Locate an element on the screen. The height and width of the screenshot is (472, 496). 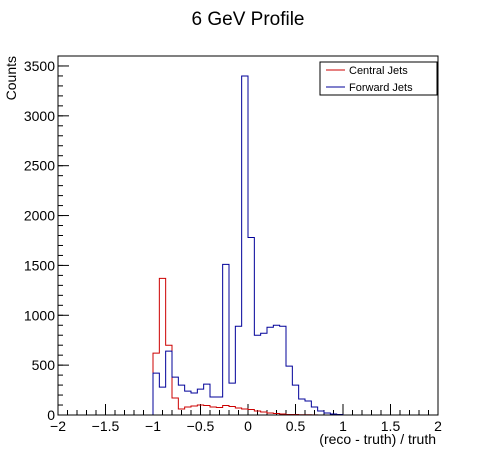
y-axis: 0 500 1000 1500 2000 2500 3000 3500 is located at coordinates (46, 239).